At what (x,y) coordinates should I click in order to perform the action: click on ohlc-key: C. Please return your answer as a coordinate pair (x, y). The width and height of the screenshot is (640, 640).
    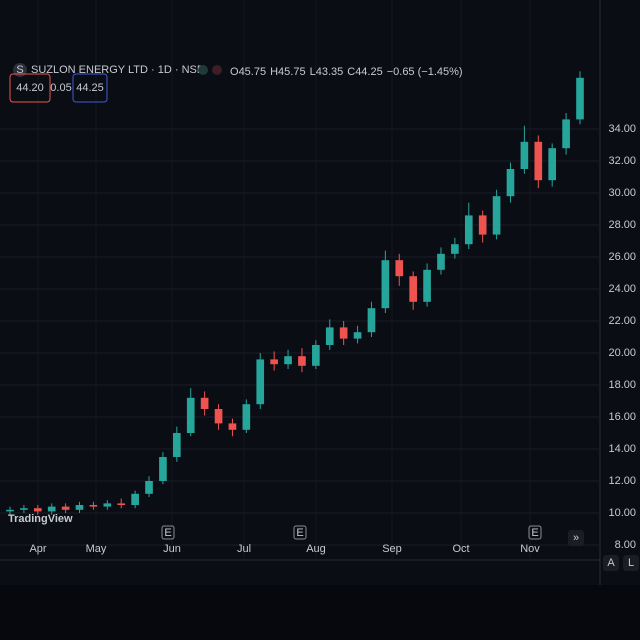
    Looking at the image, I should click on (351, 72).